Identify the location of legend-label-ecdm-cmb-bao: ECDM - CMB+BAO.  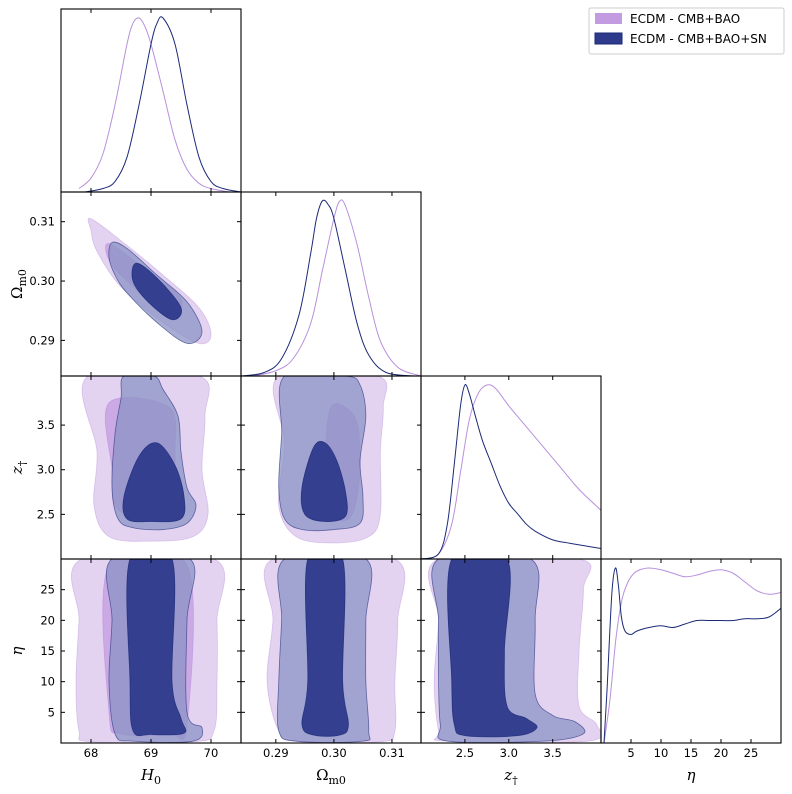
(685, 19).